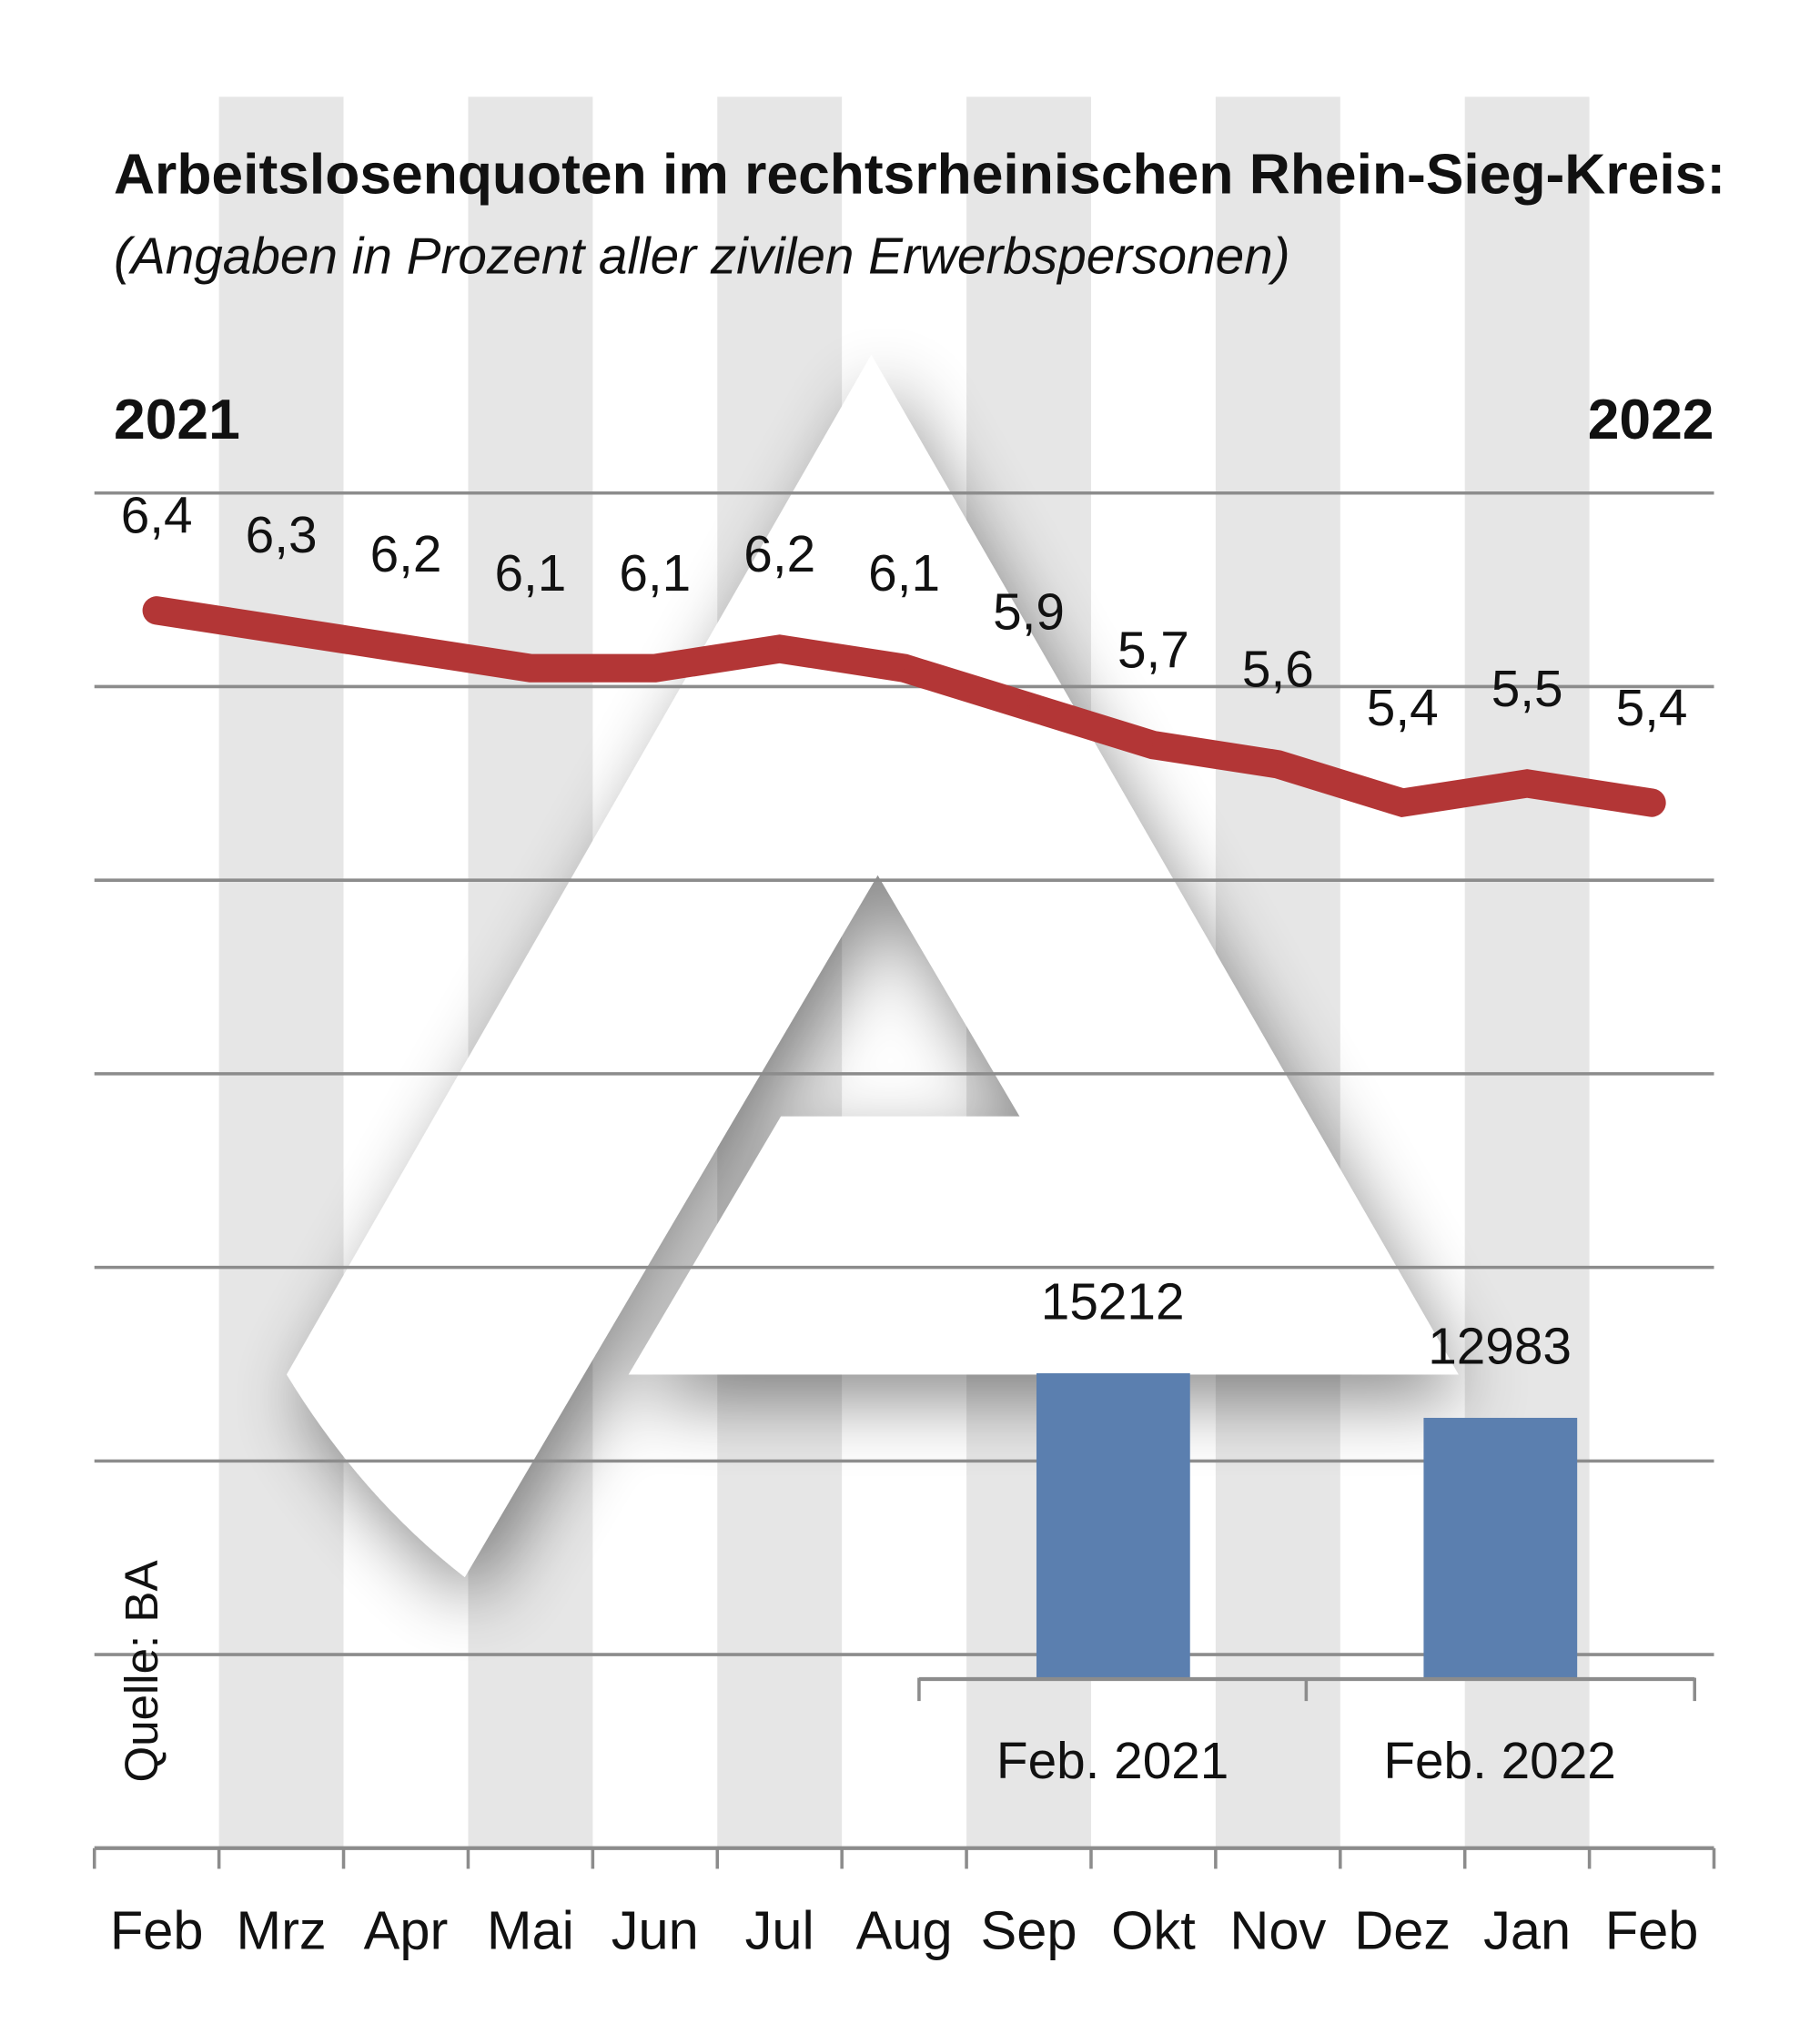  What do you see at coordinates (905, 653) in the screenshot?
I see `line-series: 6,4 6,3 6,2 6,1 6,1 6,2 6,1 5,9 5,7 5,6 5,4 5,5 5,4` at bounding box center [905, 653].